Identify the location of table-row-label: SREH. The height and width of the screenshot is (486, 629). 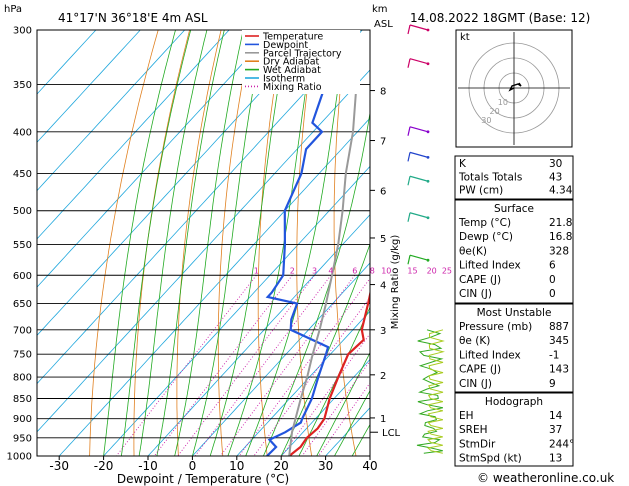
(473, 430).